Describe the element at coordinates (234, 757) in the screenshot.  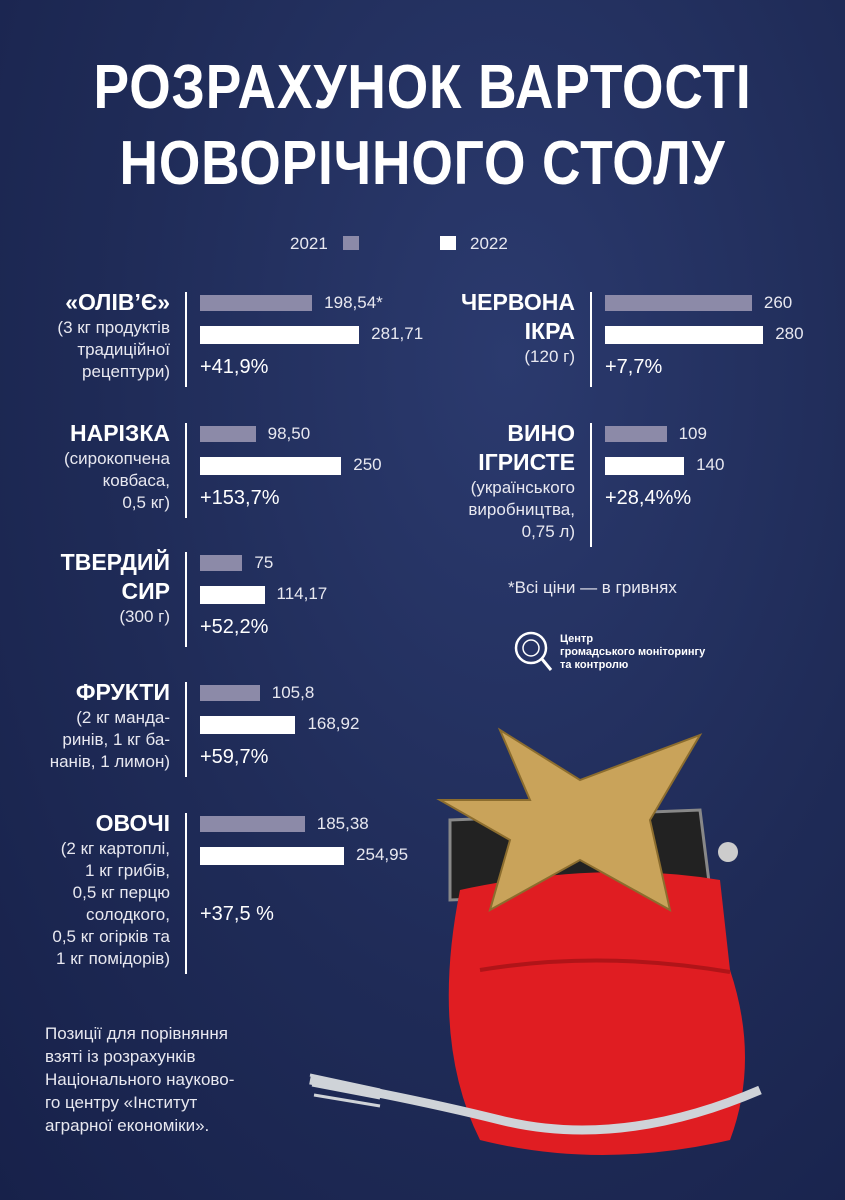
I see `change-label: +59,7%` at that location.